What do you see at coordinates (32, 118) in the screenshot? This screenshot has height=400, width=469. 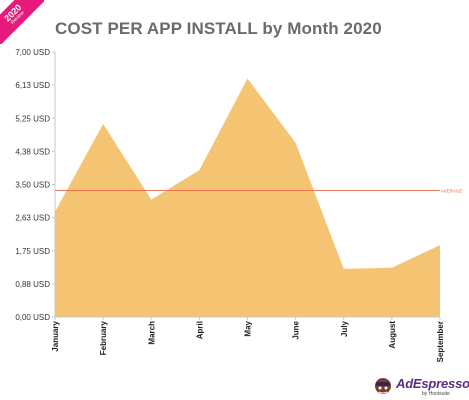 I see `y-tick-label: 5,25 USD` at bounding box center [32, 118].